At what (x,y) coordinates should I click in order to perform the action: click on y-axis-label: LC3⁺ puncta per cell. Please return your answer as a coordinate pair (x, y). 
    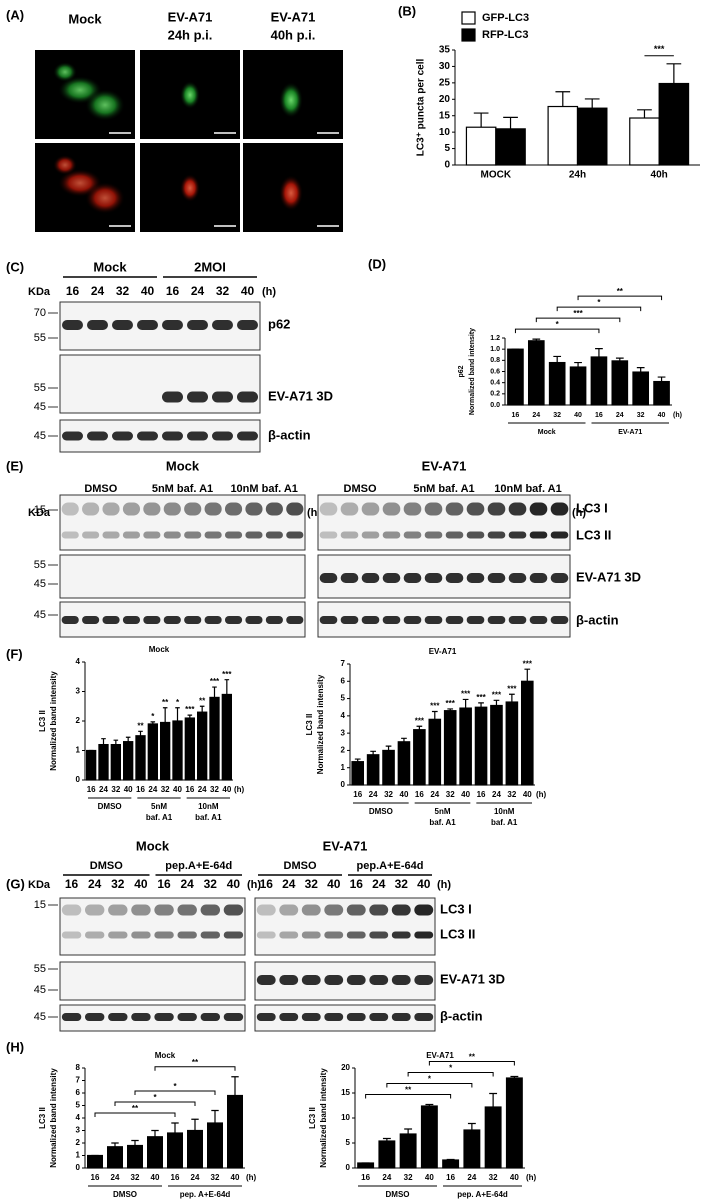
    Looking at the image, I should click on (421, 108).